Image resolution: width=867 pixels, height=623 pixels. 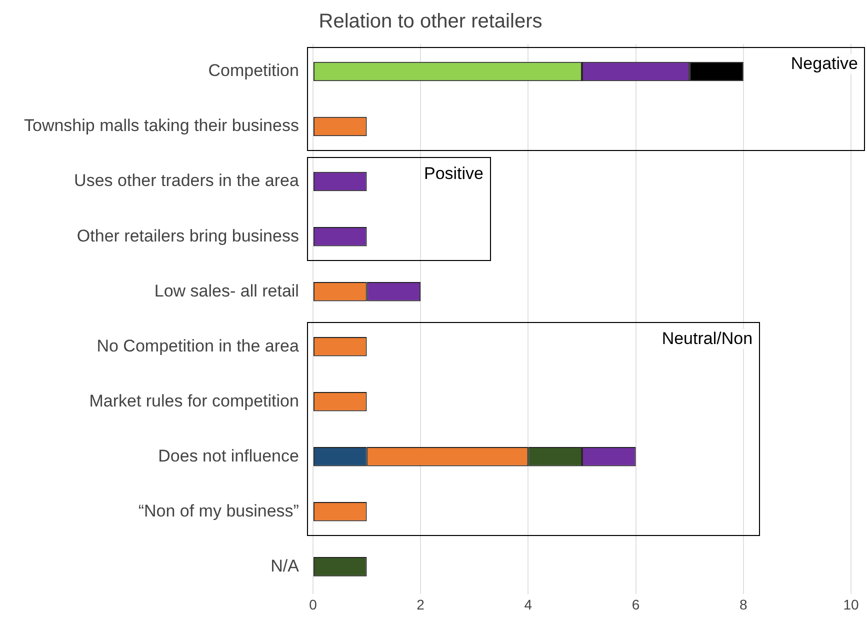 What do you see at coordinates (219, 510) in the screenshot?
I see `y-tick-label: “Non of my business”` at bounding box center [219, 510].